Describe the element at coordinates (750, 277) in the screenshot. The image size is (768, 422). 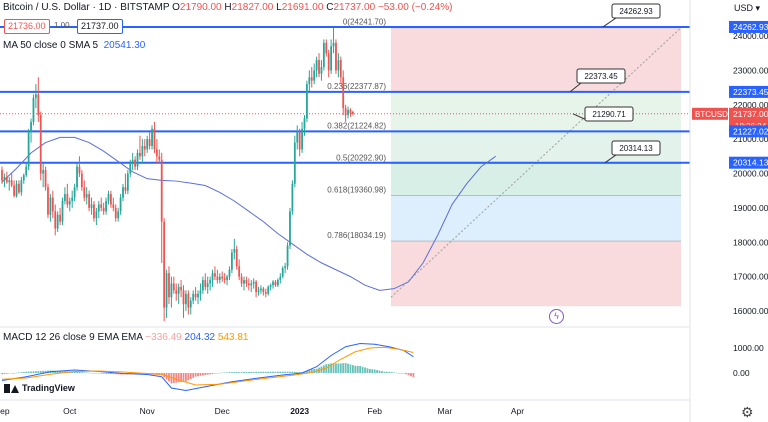
I see `y-tick-label: 17000.00` at that location.